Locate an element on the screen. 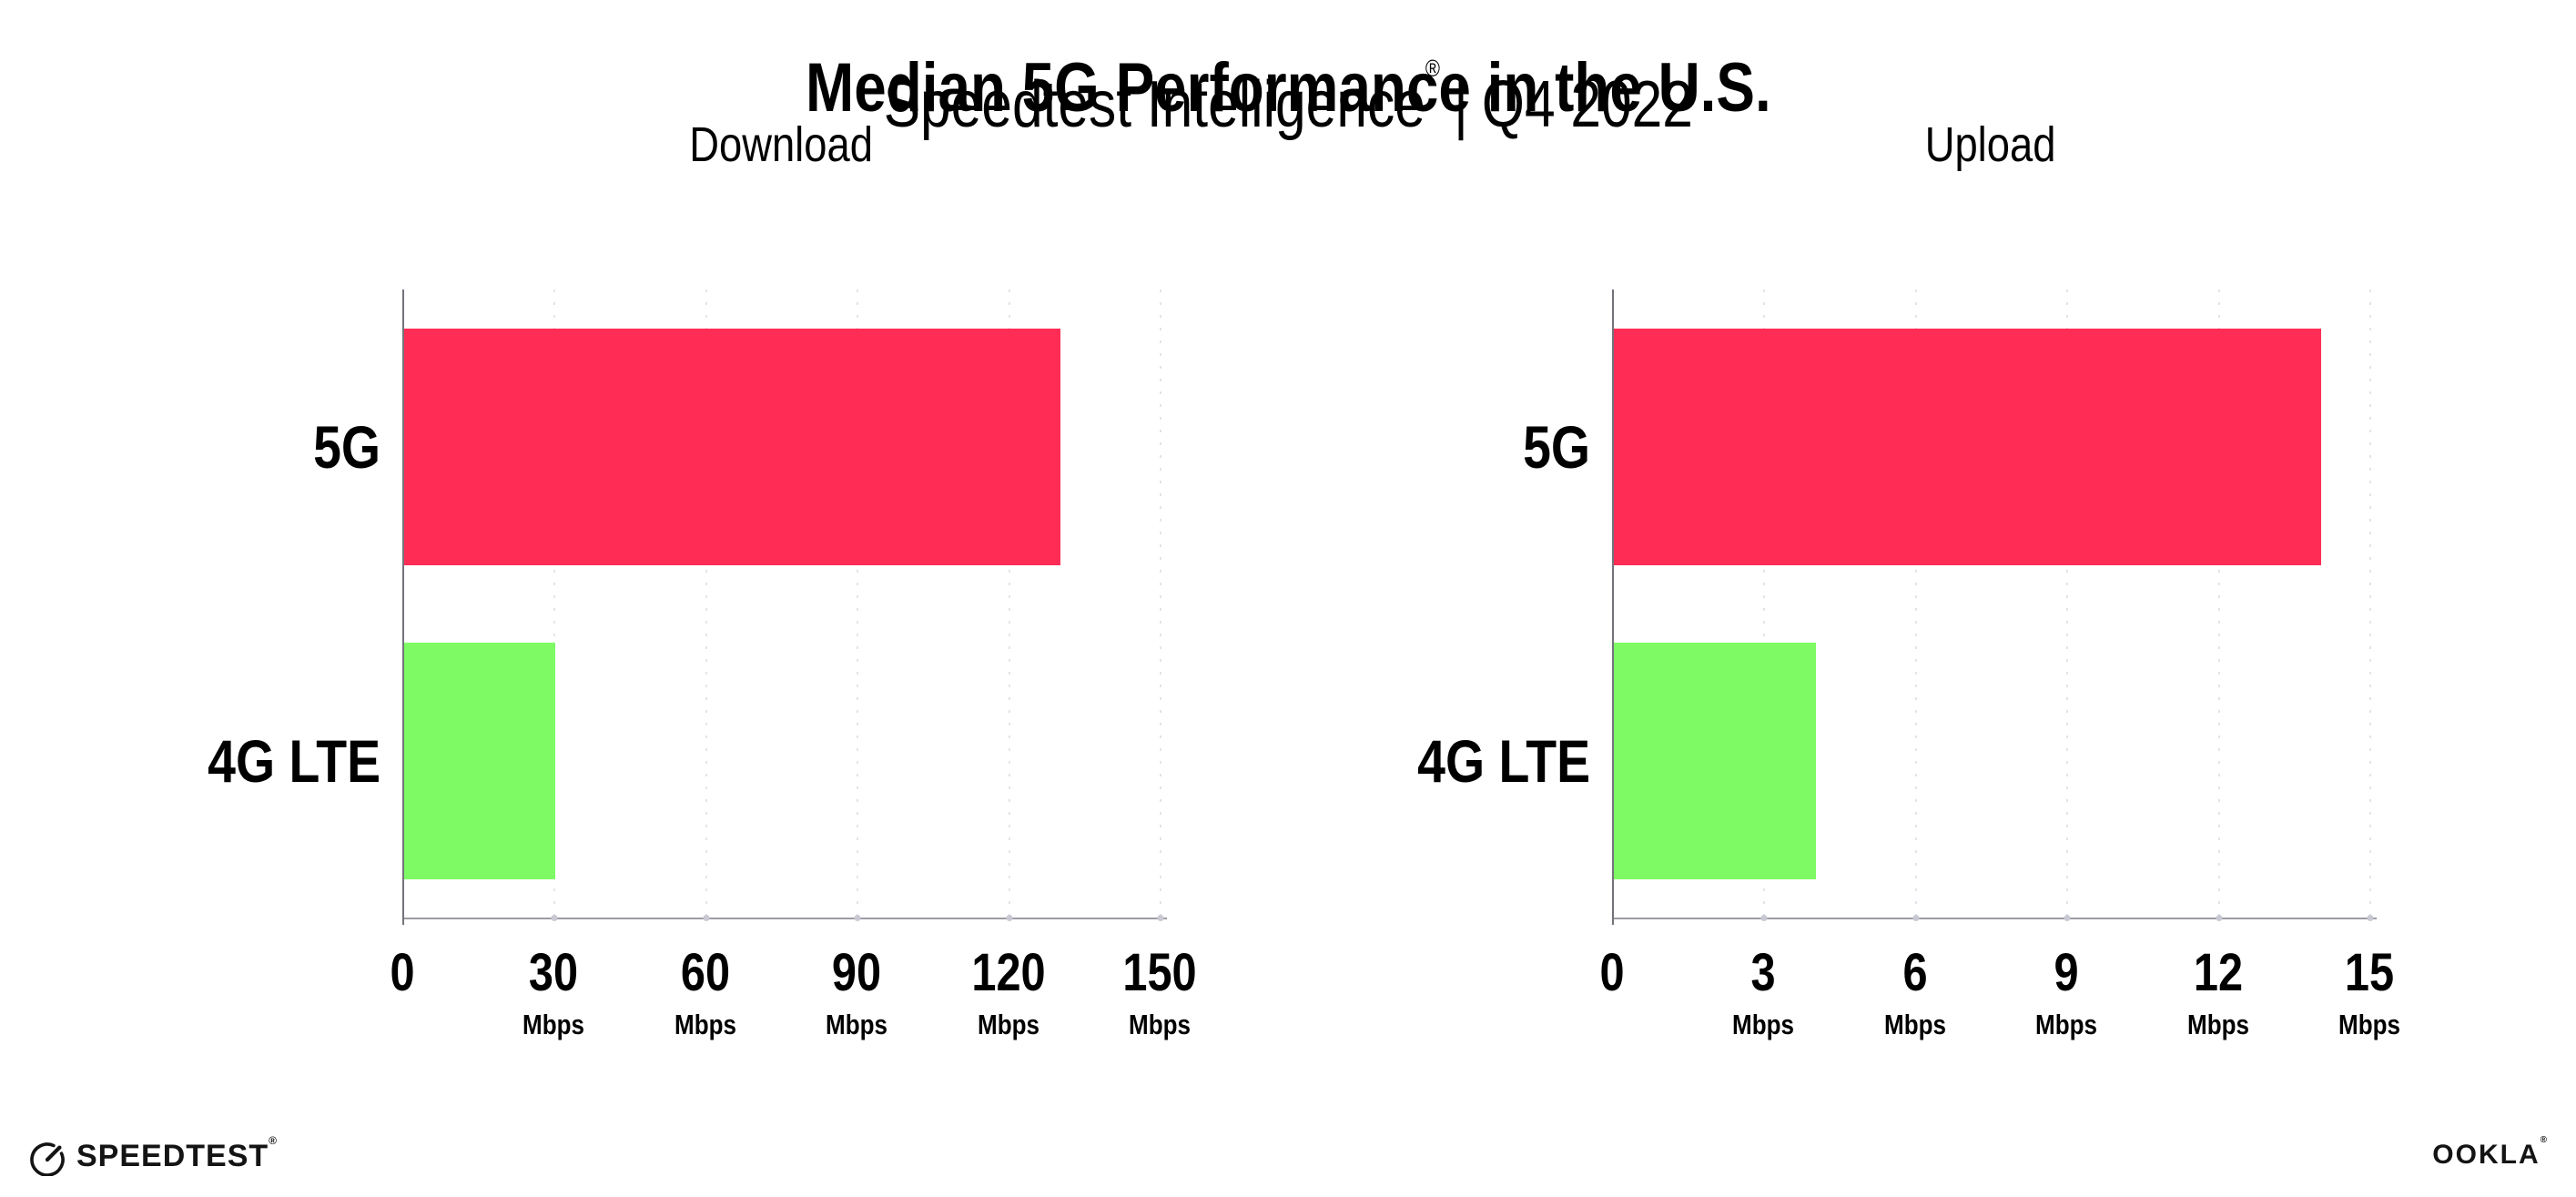  x-tick: 3 Mbps is located at coordinates (1763, 992).